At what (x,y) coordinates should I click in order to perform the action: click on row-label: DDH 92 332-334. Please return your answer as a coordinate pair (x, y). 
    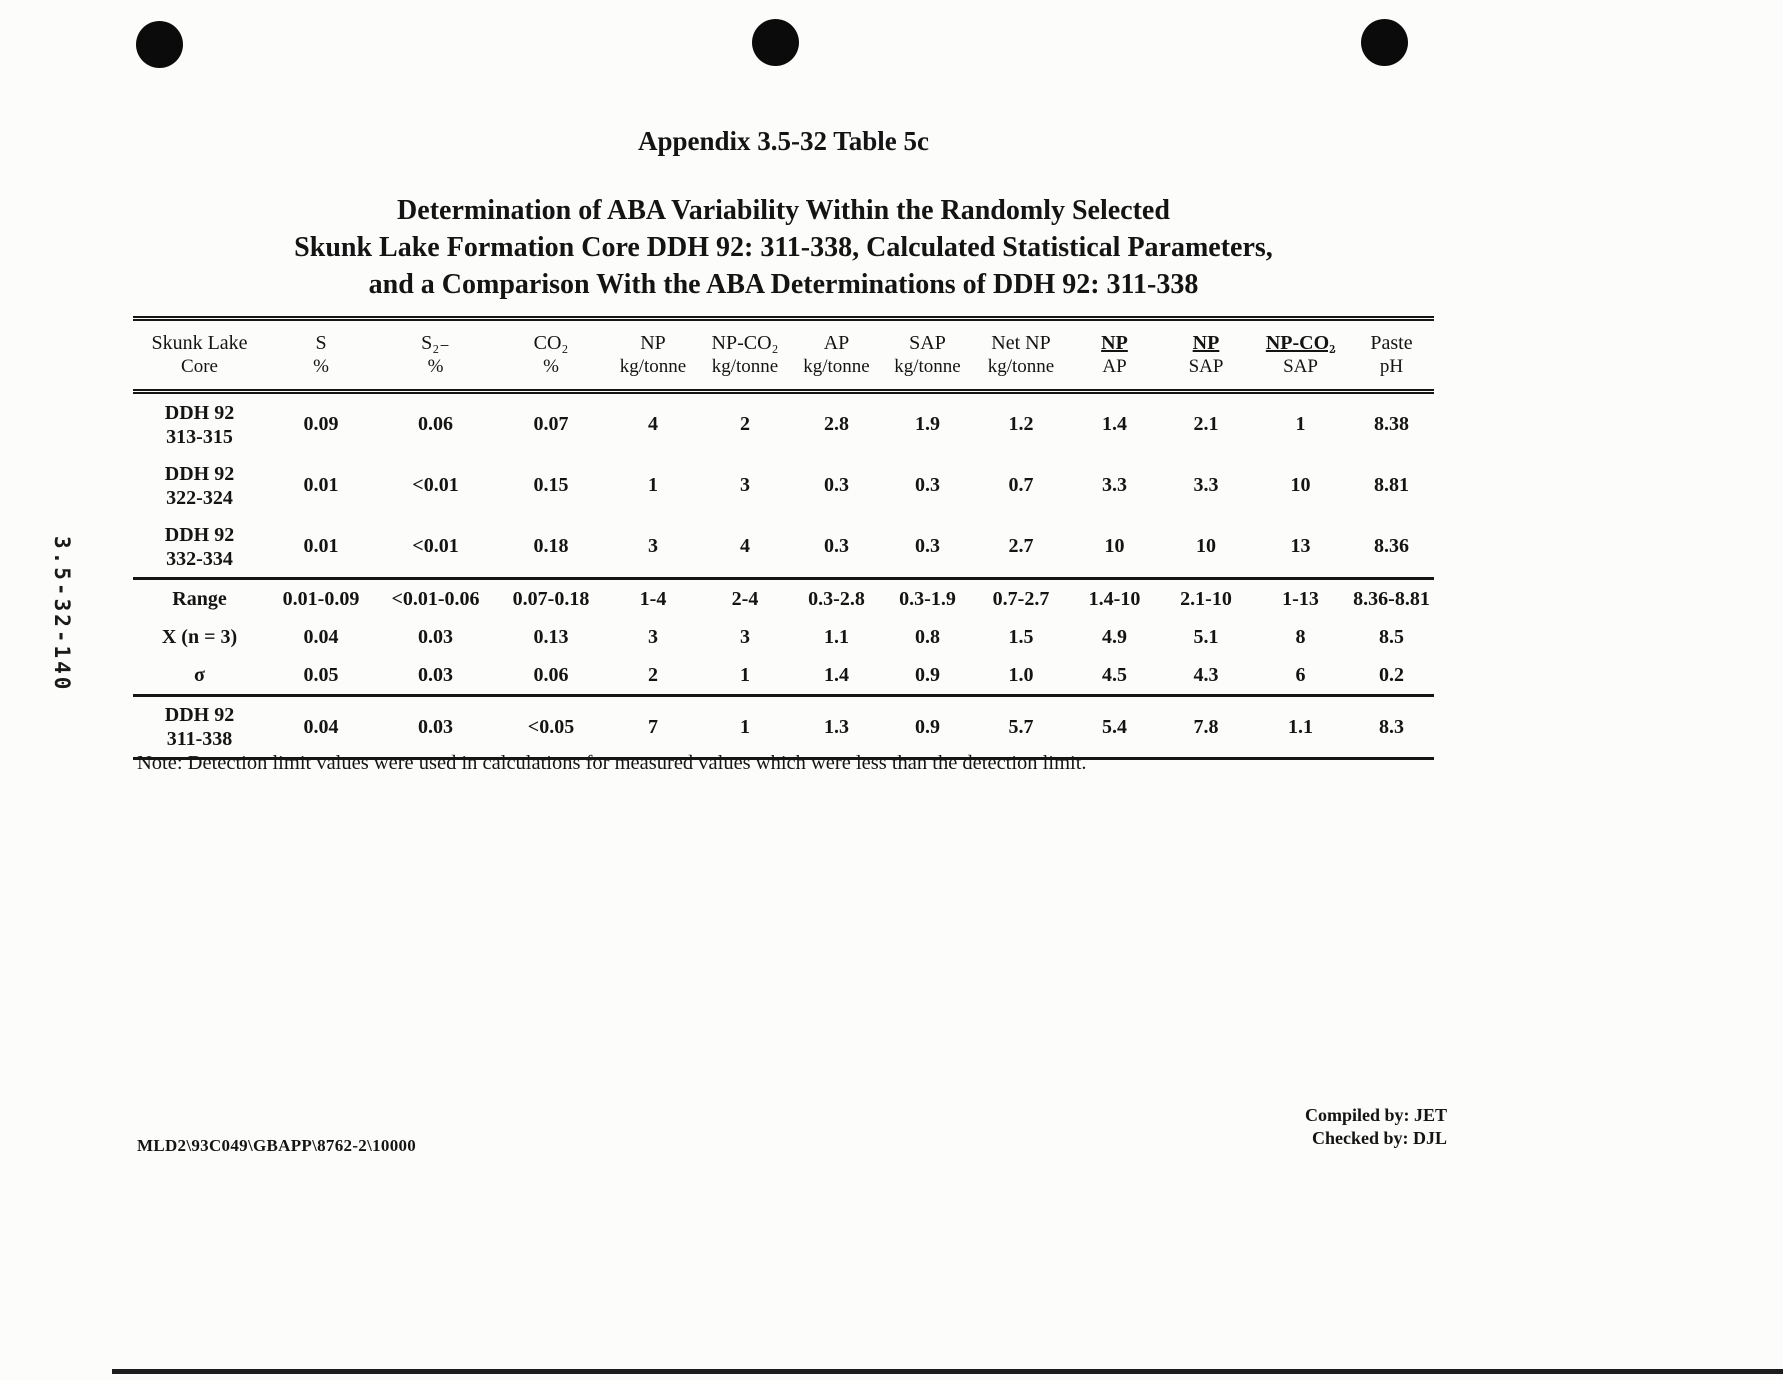
    Looking at the image, I should click on (199, 546).